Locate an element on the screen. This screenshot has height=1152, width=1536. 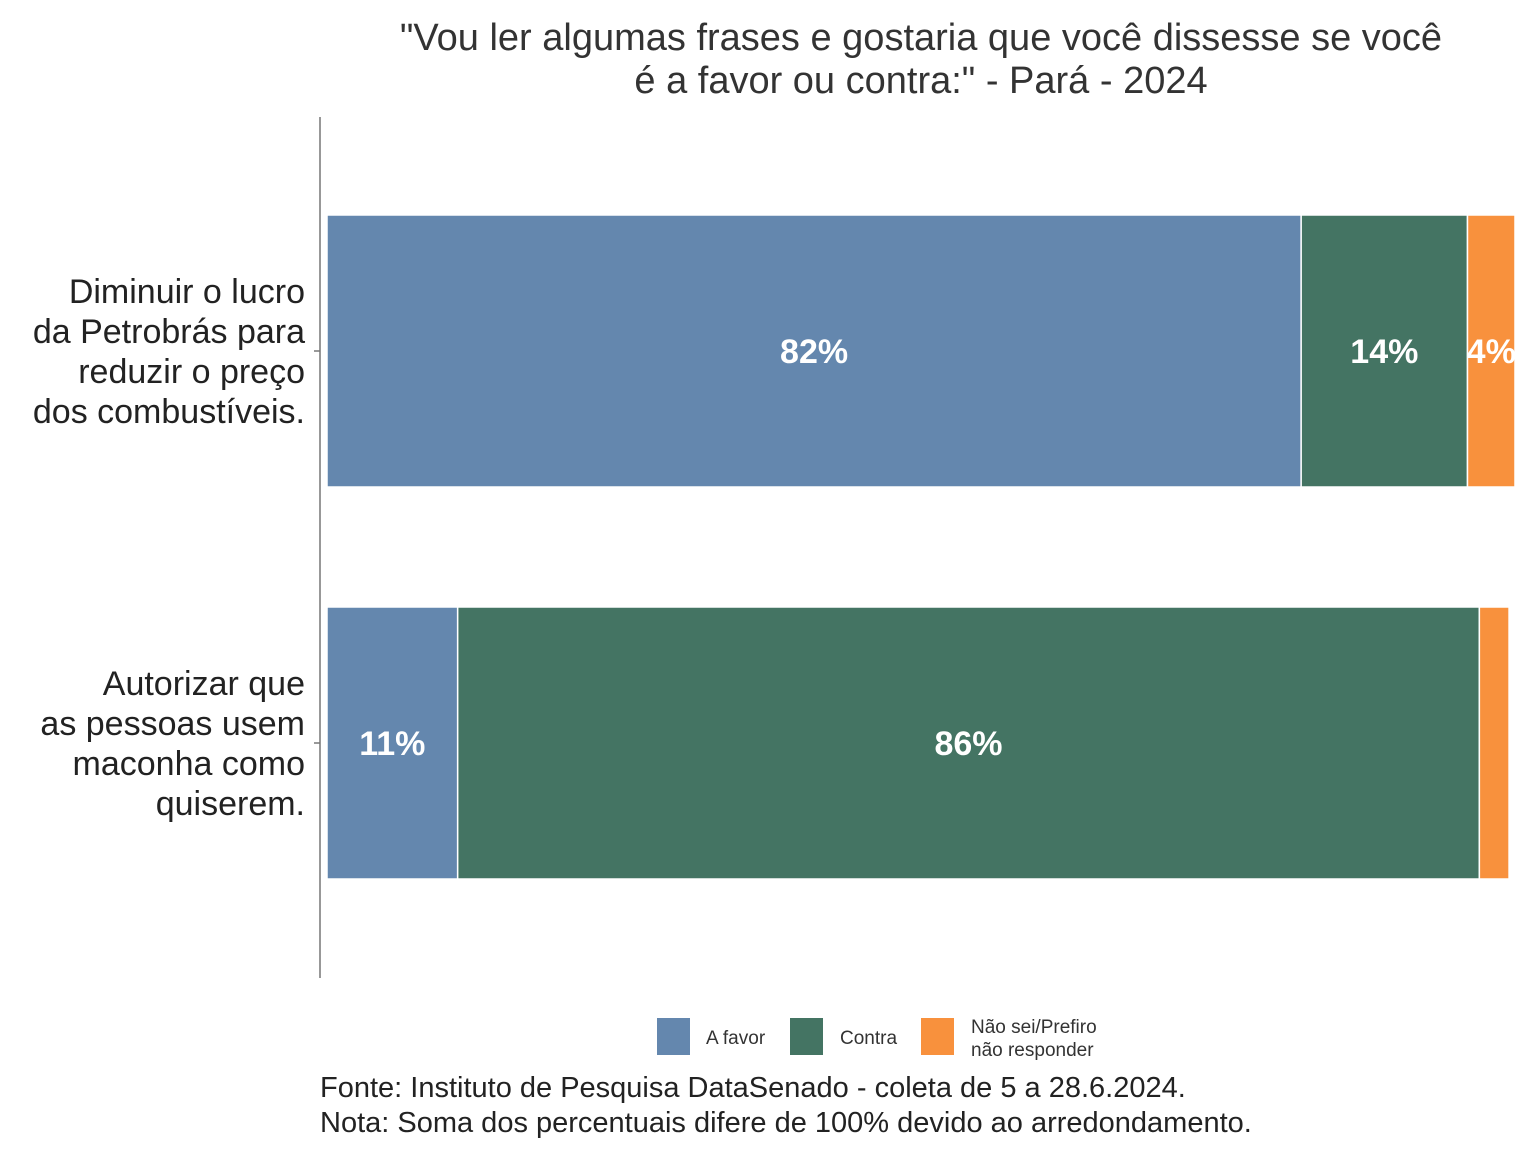
bar-value-label: 11% is located at coordinates (392, 744).